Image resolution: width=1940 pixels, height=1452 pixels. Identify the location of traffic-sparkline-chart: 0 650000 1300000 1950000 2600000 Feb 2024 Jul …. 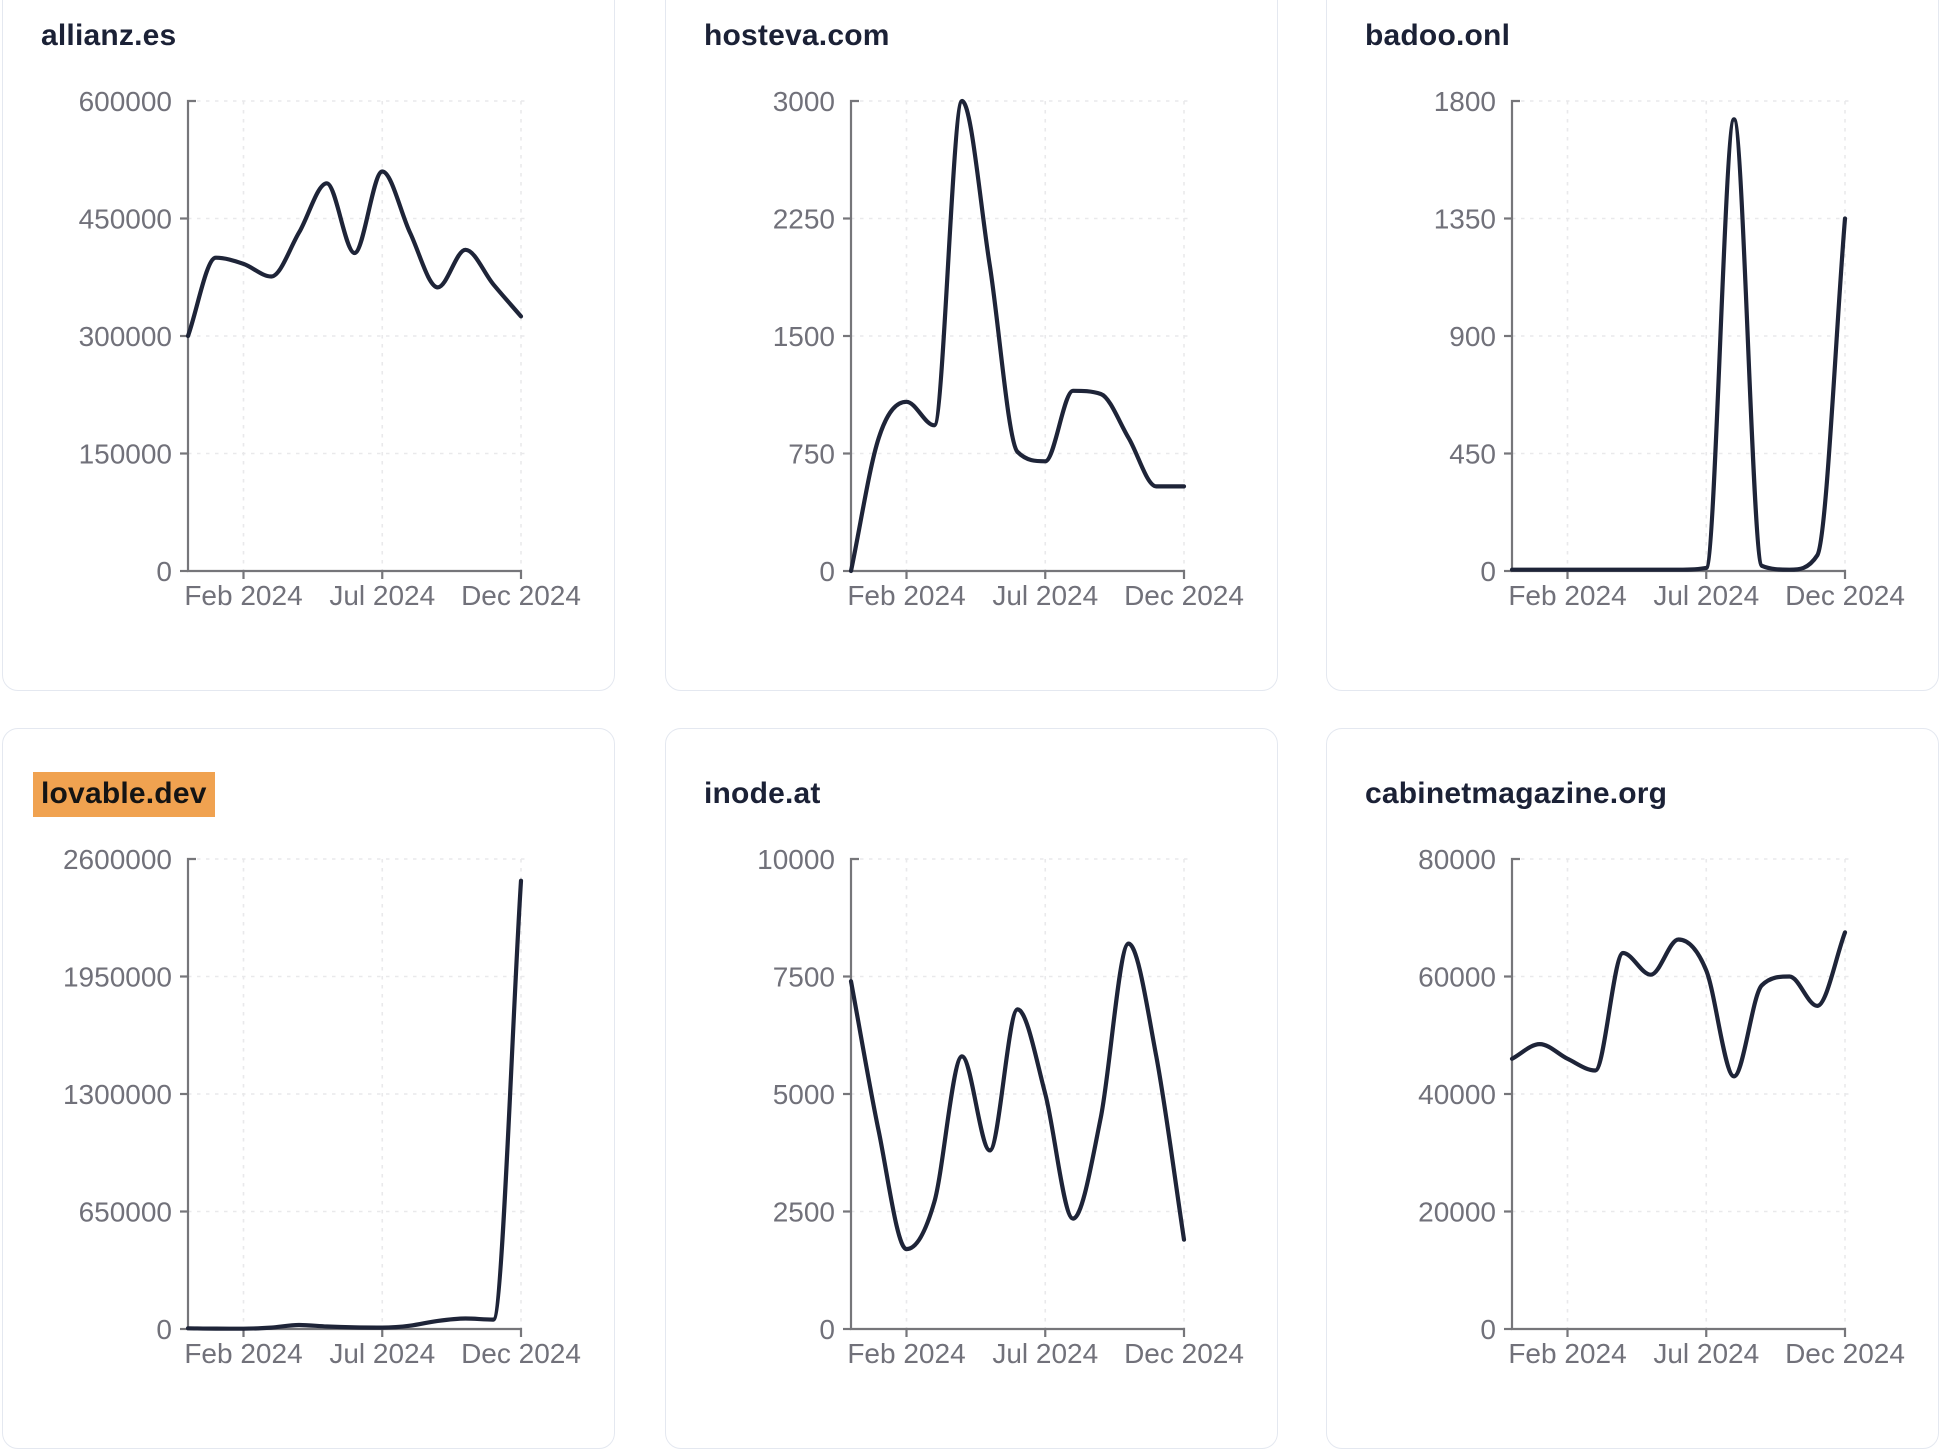
(322, 1106).